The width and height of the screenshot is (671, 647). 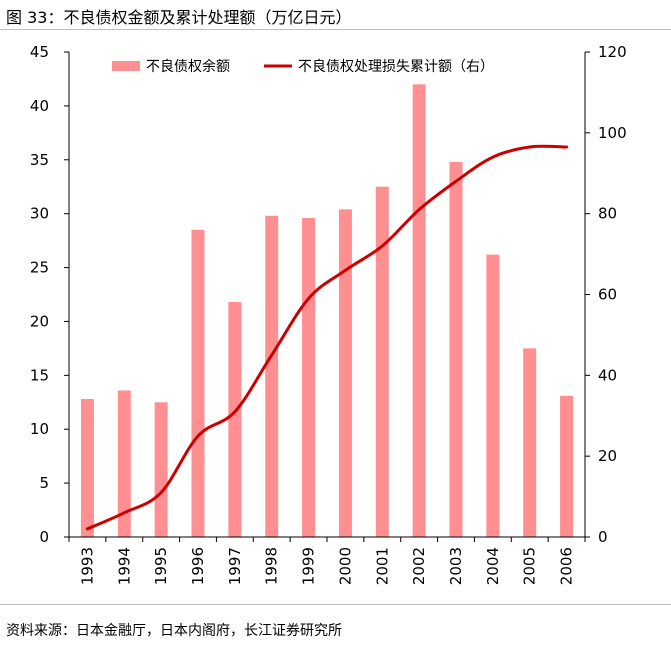 I want to click on title-divider, so click(x=335, y=29).